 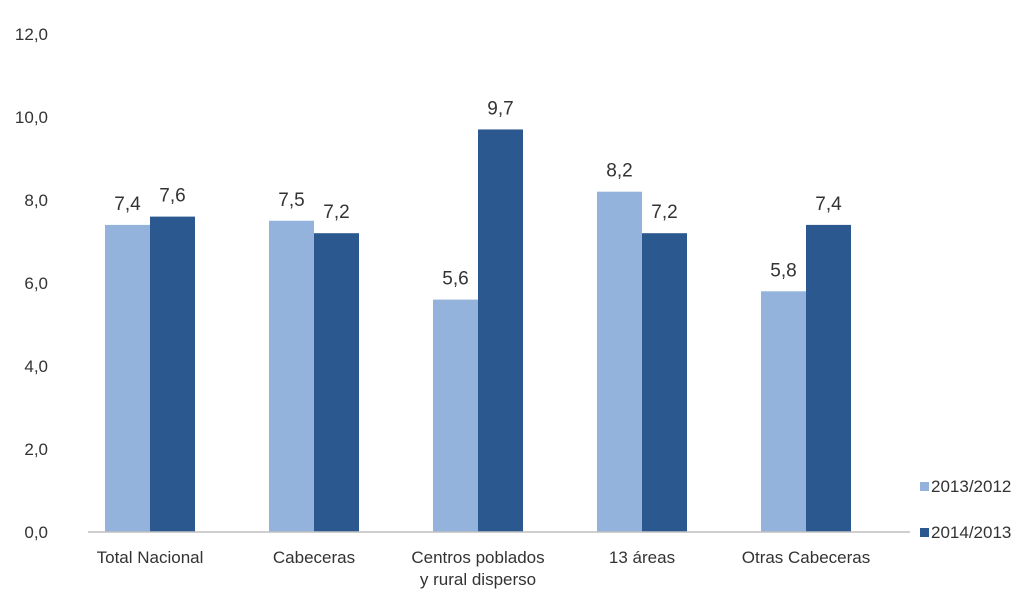 What do you see at coordinates (36, 200) in the screenshot?
I see `y-tick-label: 8,0` at bounding box center [36, 200].